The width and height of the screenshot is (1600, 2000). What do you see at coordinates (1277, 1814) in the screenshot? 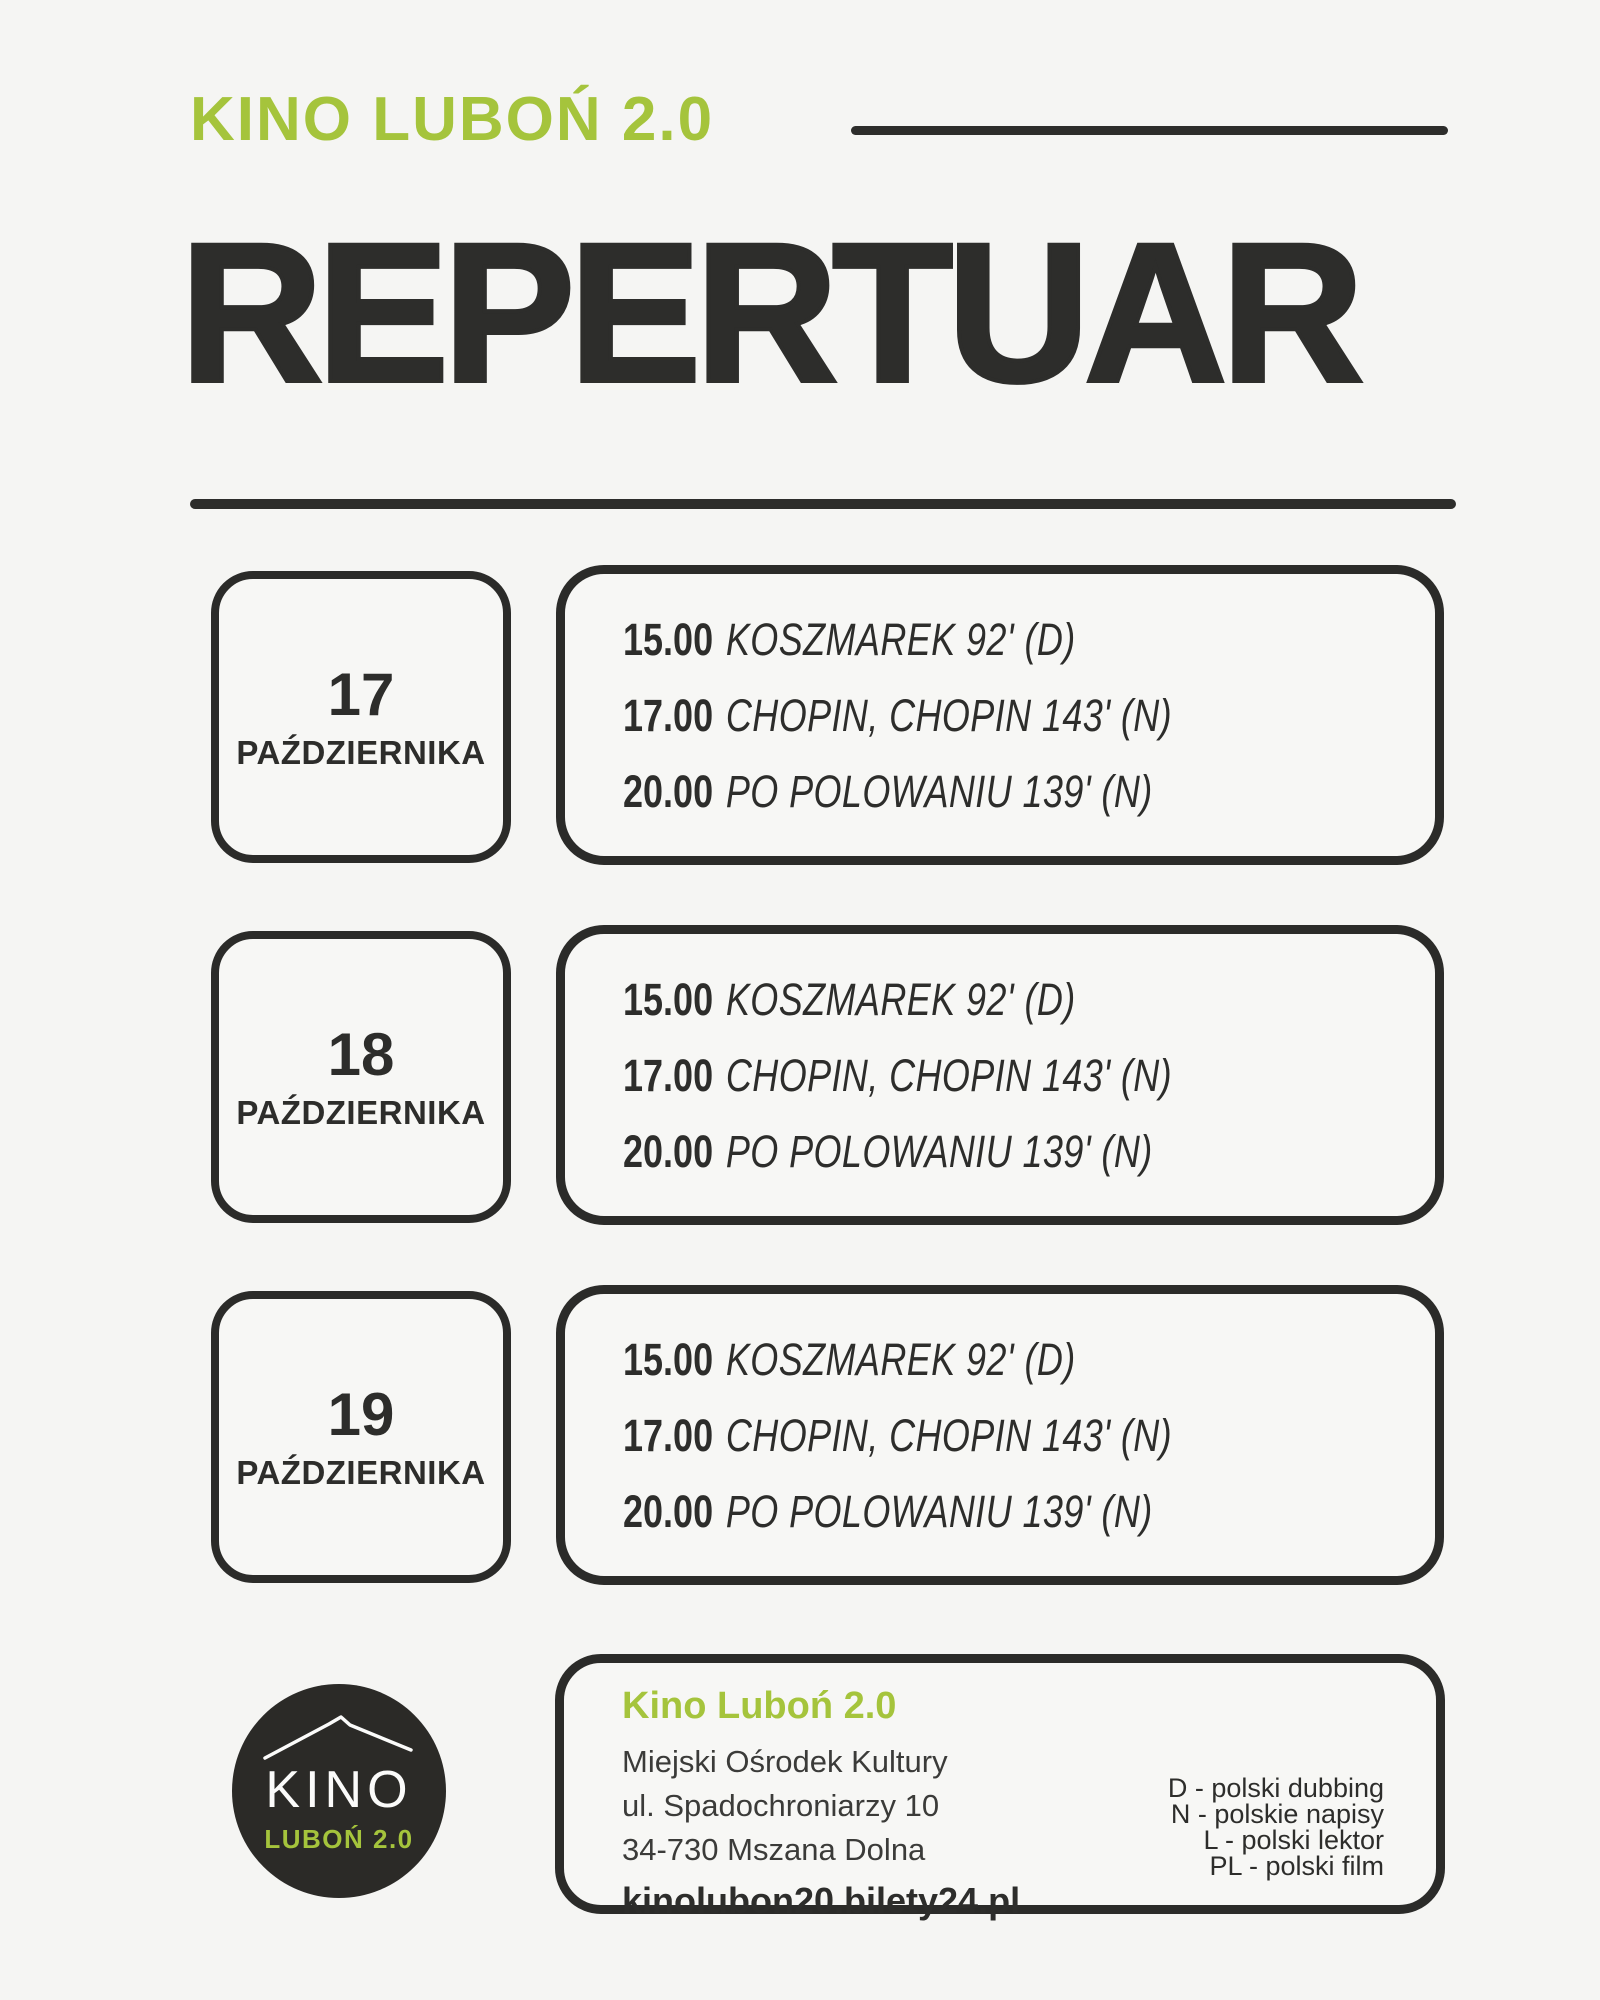
I see `legend-item: N - polskie napisy` at bounding box center [1277, 1814].